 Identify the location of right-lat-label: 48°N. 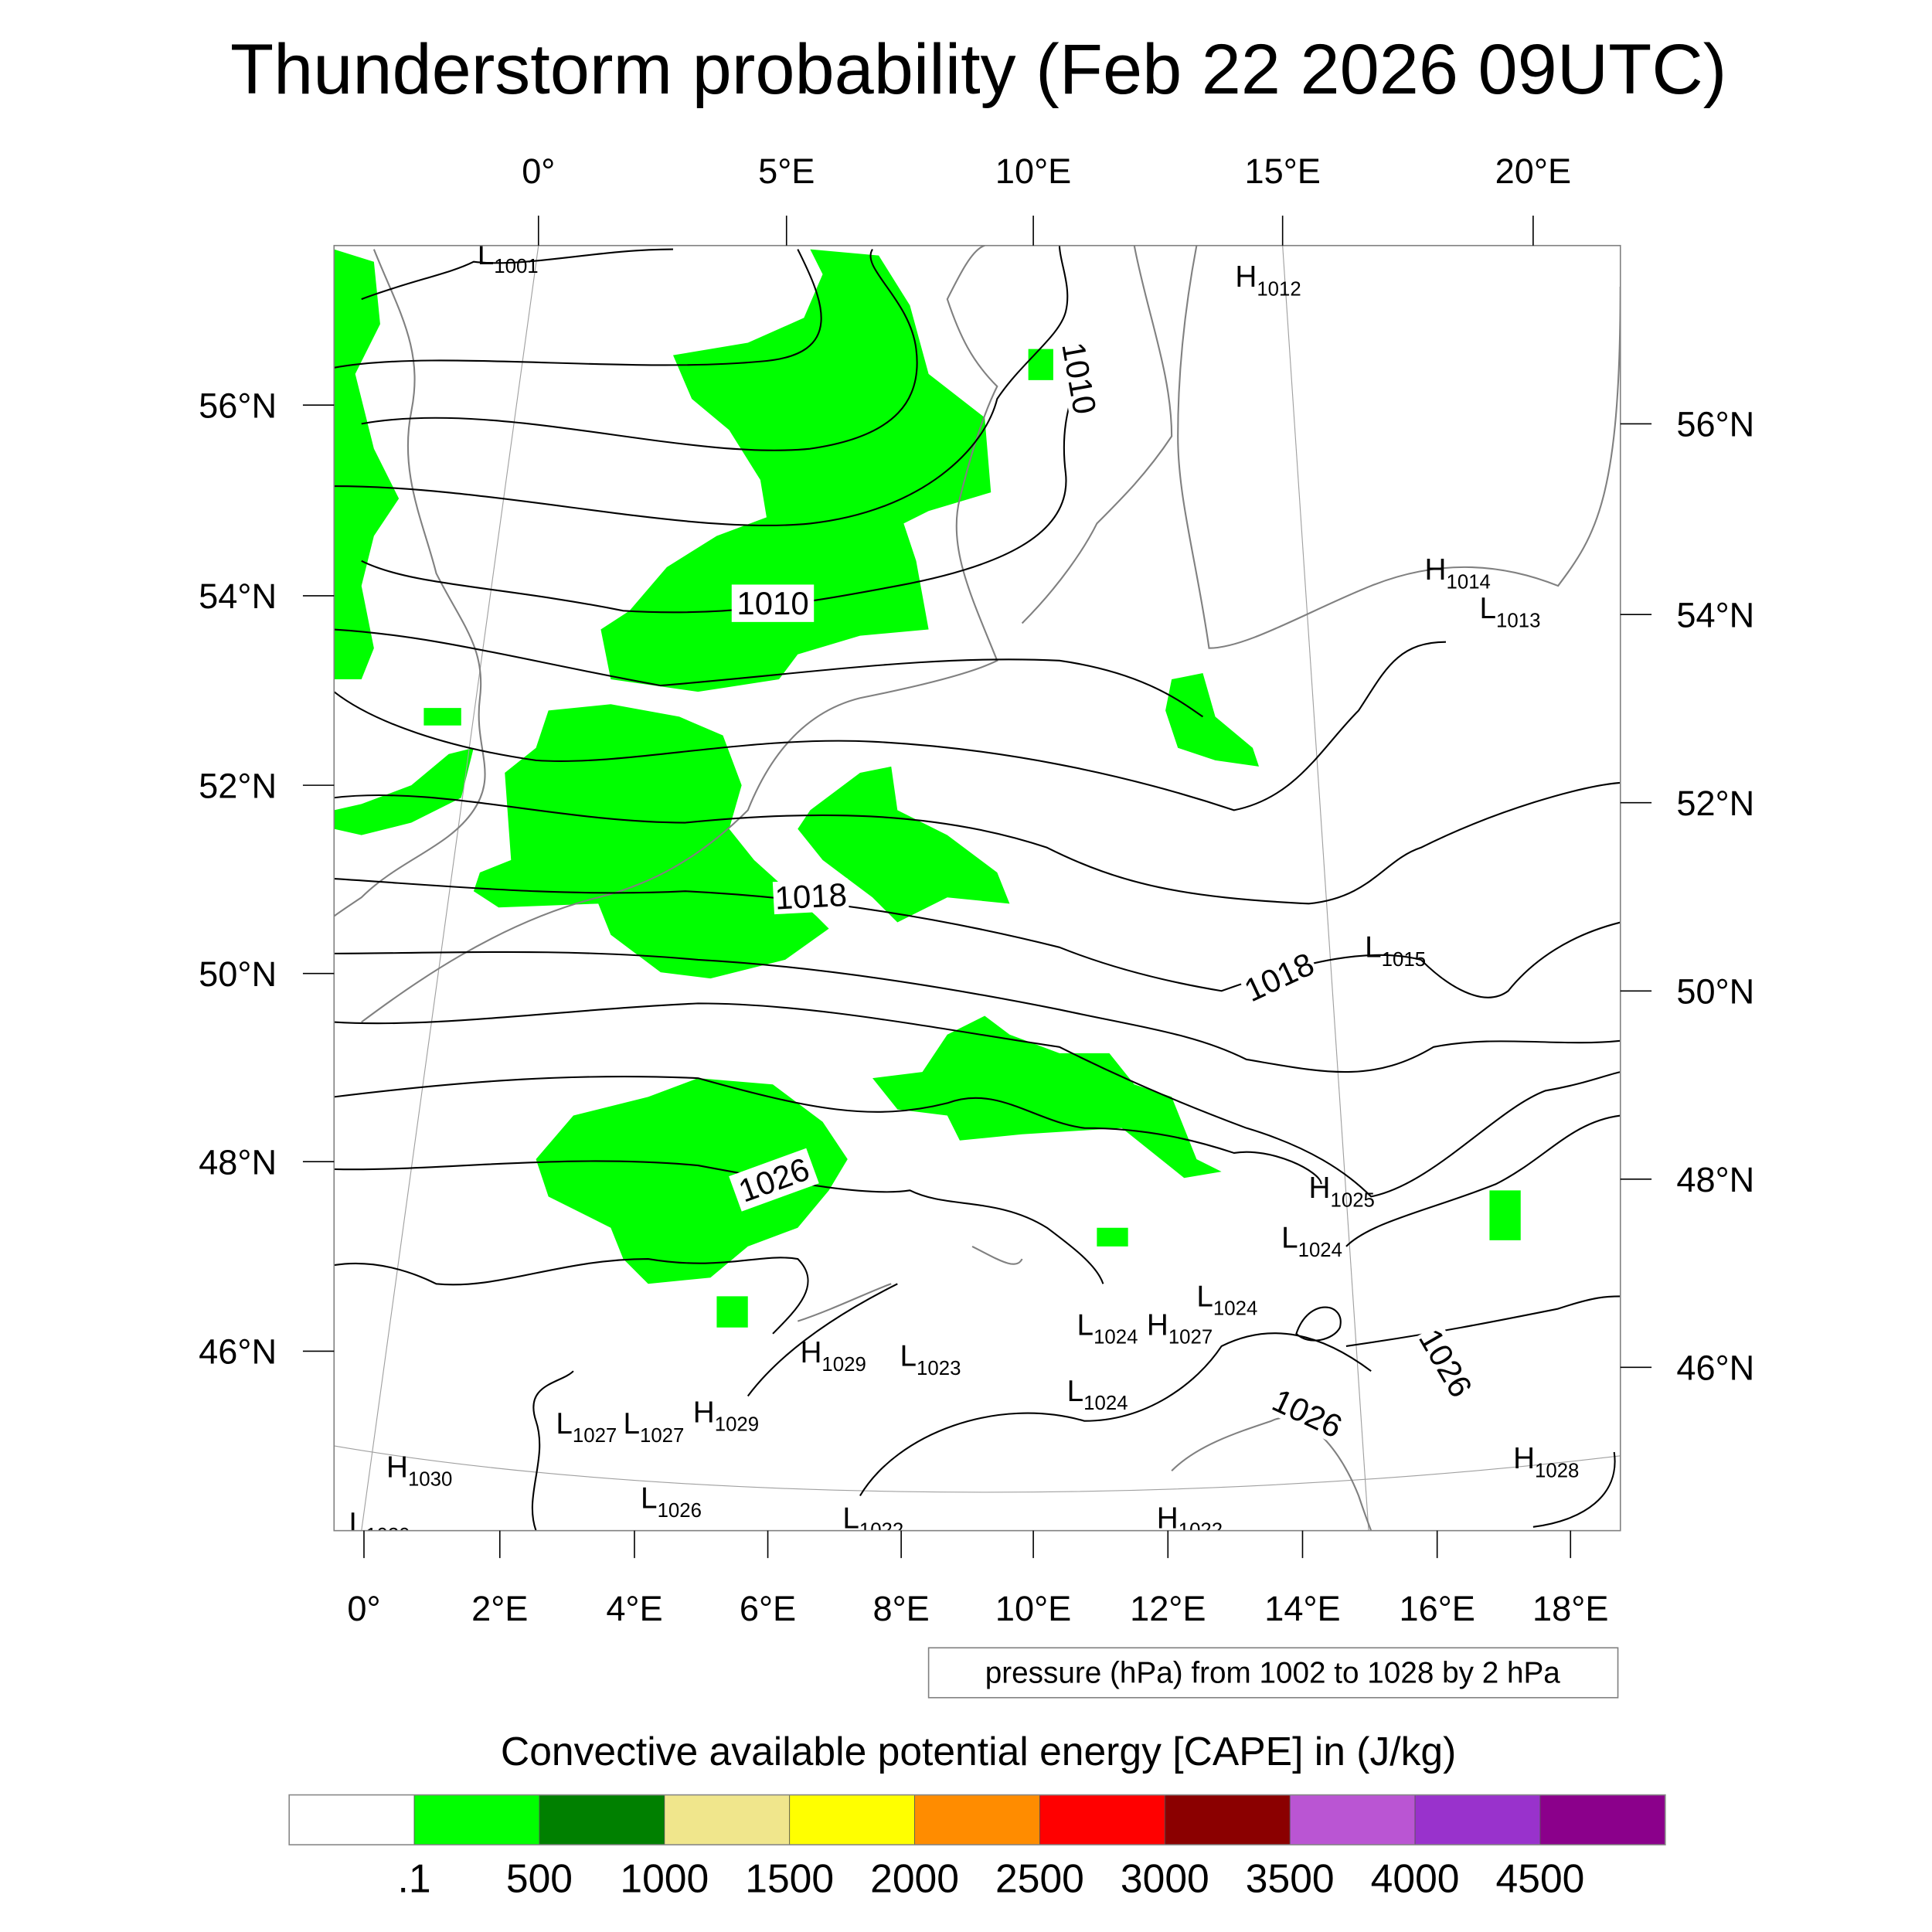
(1715, 1179).